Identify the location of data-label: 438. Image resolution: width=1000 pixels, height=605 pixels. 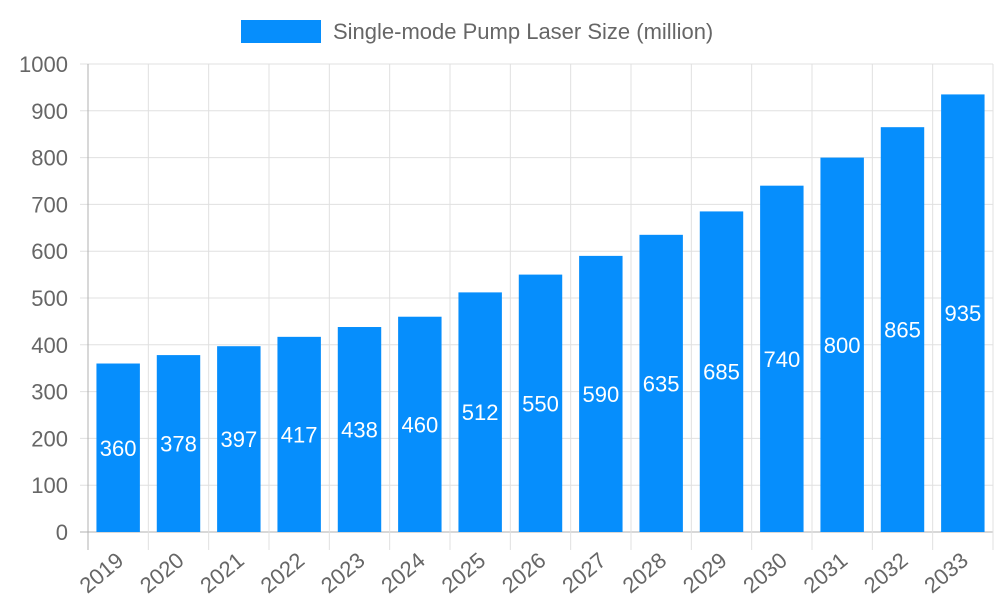
(359, 430).